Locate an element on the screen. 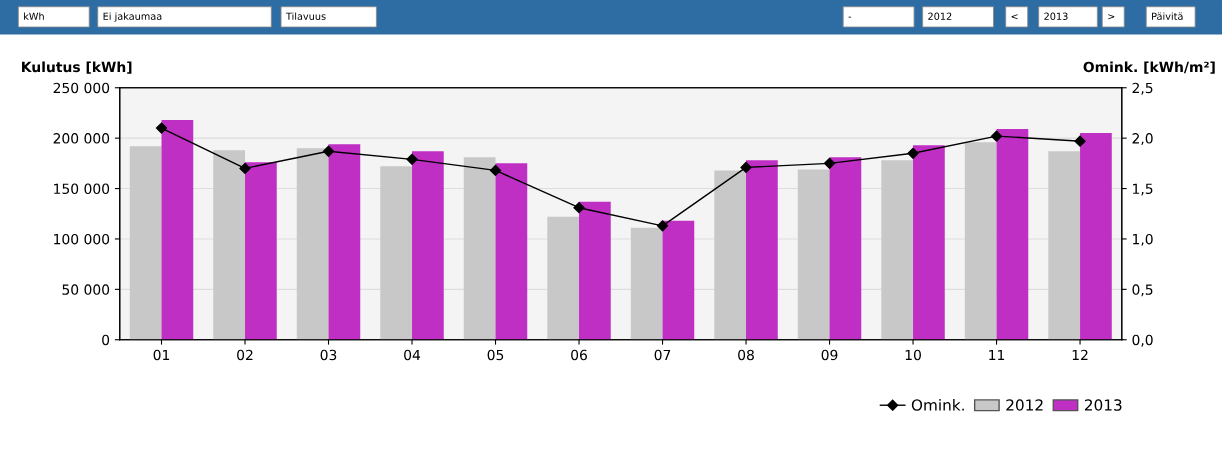  text: Päivitä is located at coordinates (1167, 16).